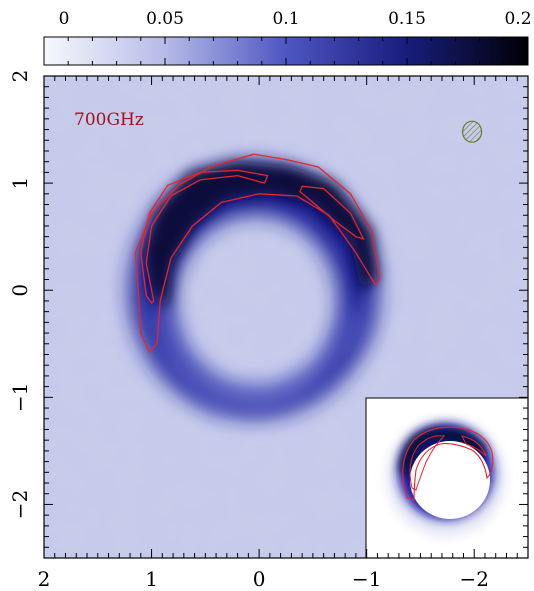 The width and height of the screenshot is (534, 591). I want to click on y-axis-tick-labels: 2 1 0 −1 −2, so click(20, 295).